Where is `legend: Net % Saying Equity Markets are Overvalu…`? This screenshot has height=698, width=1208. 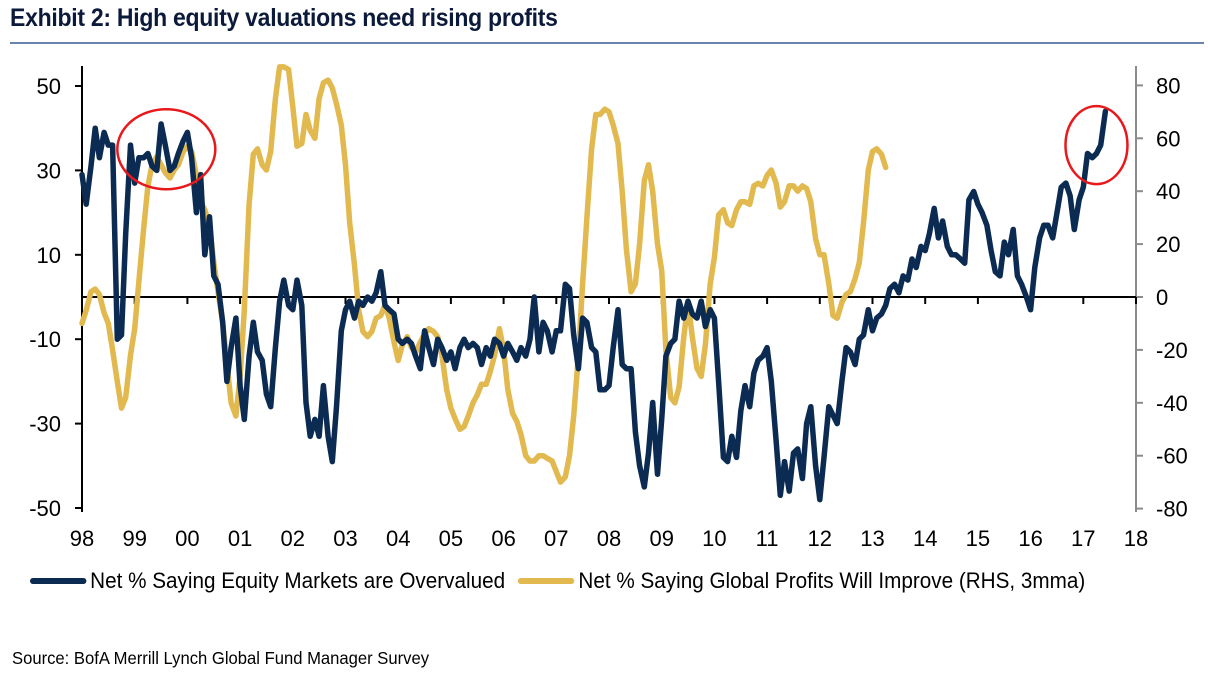 legend: Net % Saying Equity Markets are Overvalu… is located at coordinates (564, 581).